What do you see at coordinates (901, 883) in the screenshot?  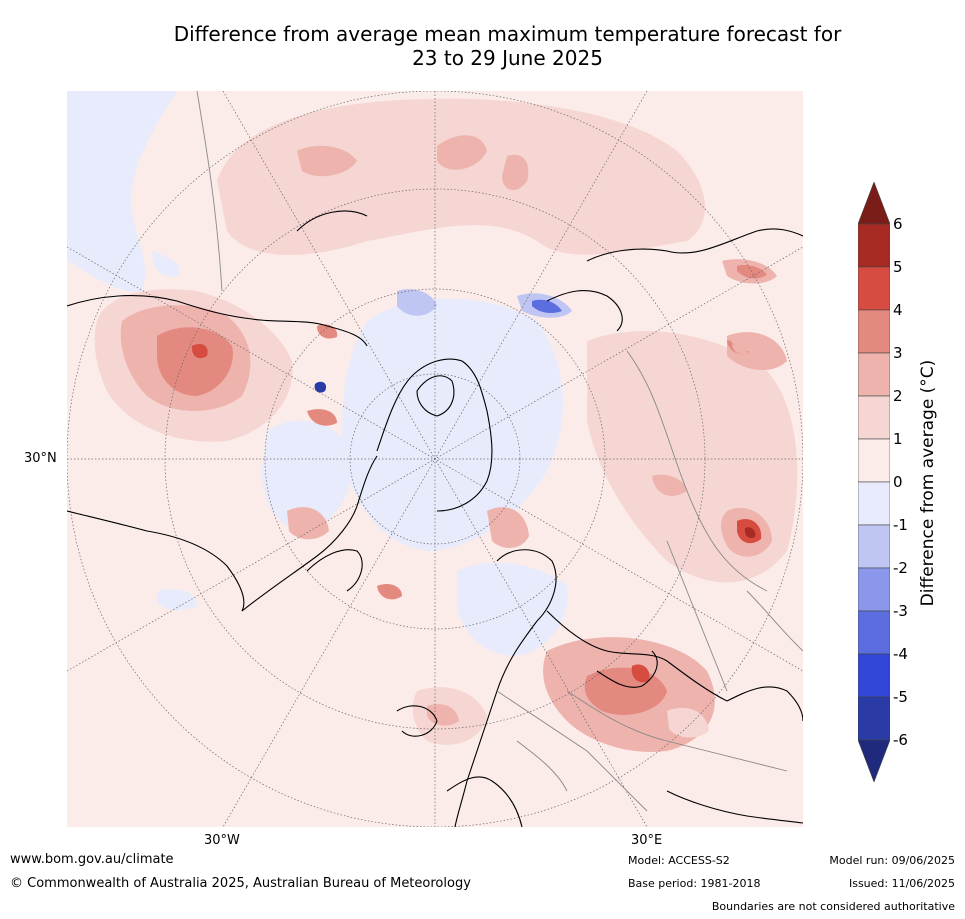 I see `footer-issued: Issued: 11/06/2025` at bounding box center [901, 883].